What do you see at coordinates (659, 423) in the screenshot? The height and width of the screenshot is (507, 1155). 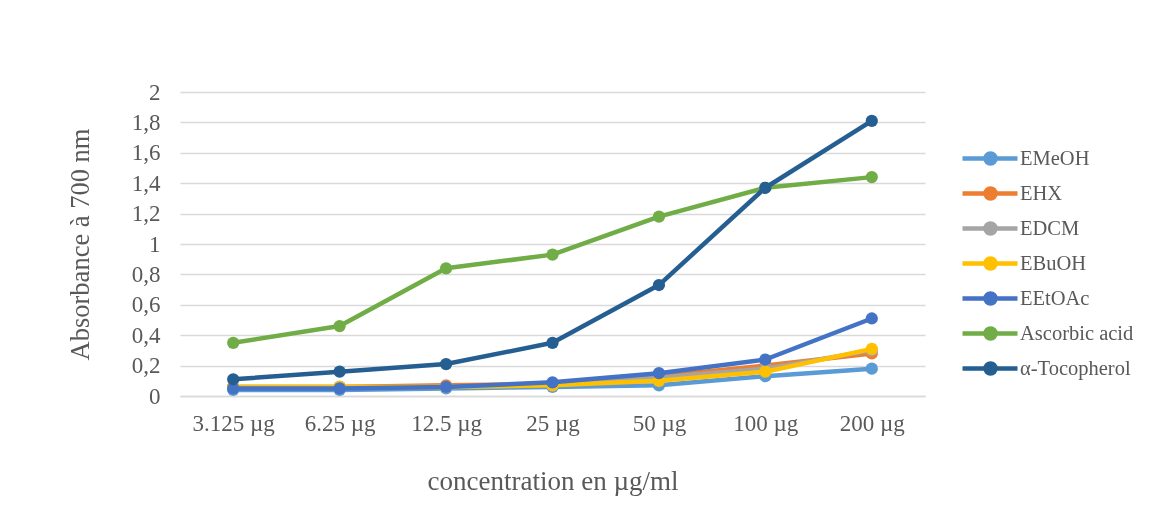 I see `x-tick-label: 50 µg` at bounding box center [659, 423].